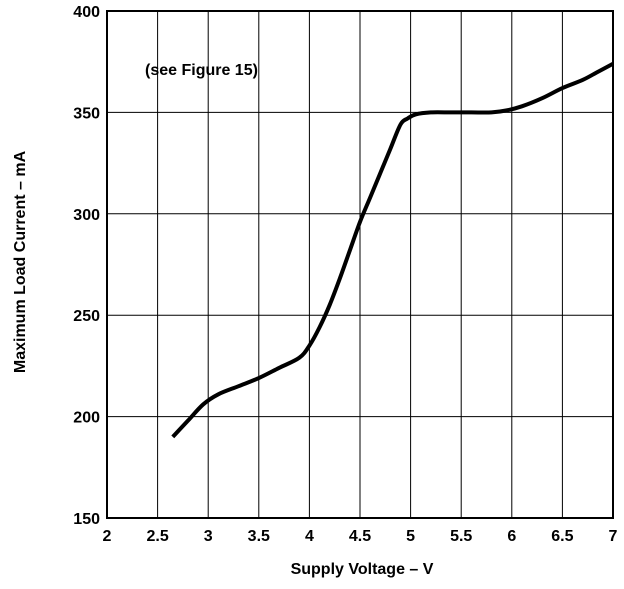 Image resolution: width=624 pixels, height=589 pixels. What do you see at coordinates (259, 536) in the screenshot?
I see `x-tick-label: 3.5` at bounding box center [259, 536].